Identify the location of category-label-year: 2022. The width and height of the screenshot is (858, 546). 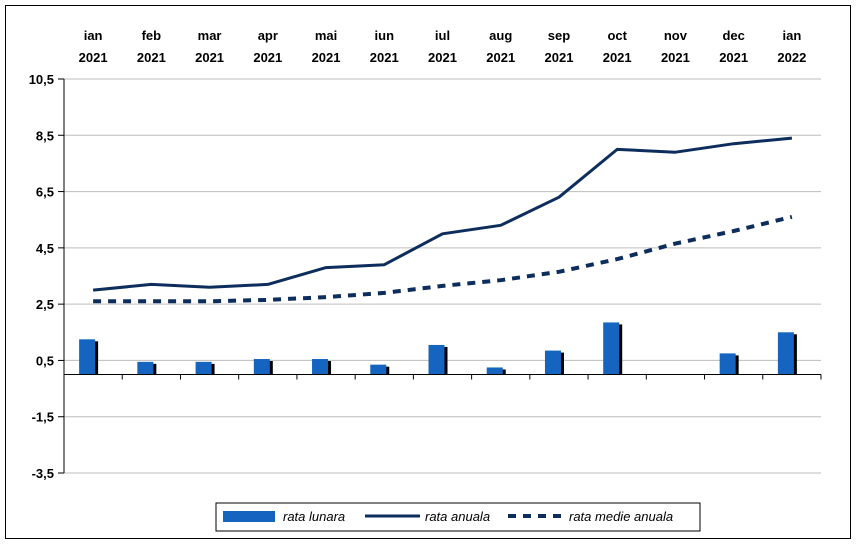
(791, 57).